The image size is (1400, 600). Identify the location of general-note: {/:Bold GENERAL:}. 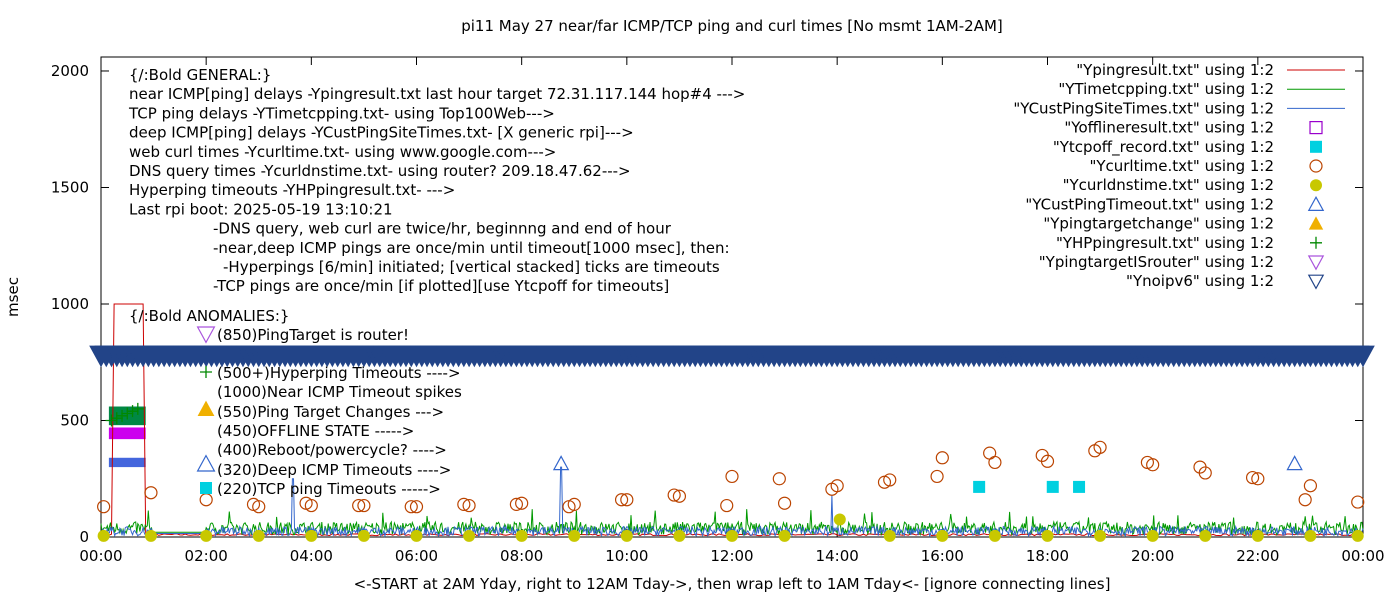
(200, 75).